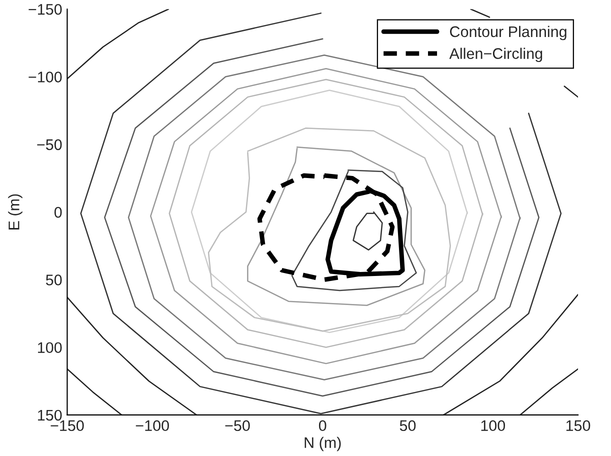 Image resolution: width=611 pixels, height=456 pixels. I want to click on legend-label: Contour Planning, so click(508, 33).